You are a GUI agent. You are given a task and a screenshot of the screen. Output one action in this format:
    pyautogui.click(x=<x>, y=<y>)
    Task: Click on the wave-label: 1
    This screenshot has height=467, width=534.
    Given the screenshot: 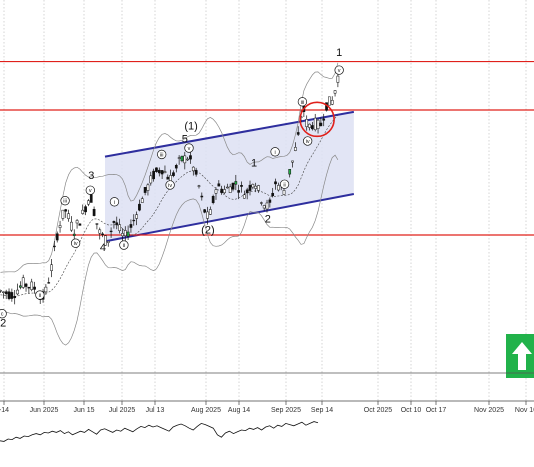 What is the action you would take?
    pyautogui.click(x=254, y=163)
    